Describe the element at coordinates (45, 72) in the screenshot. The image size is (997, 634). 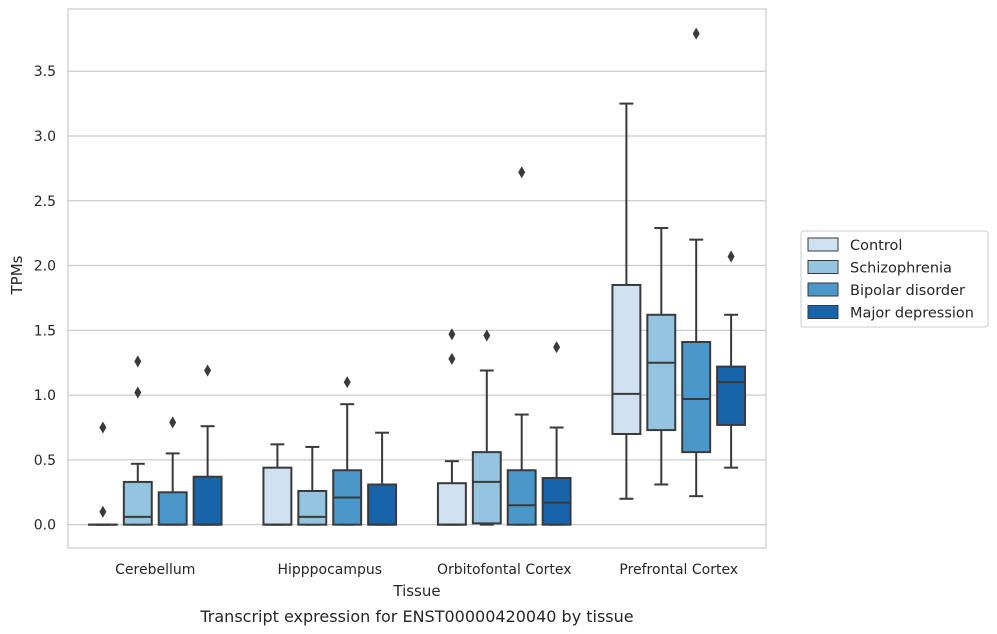
I see `y-tick-label: 3.5` at that location.